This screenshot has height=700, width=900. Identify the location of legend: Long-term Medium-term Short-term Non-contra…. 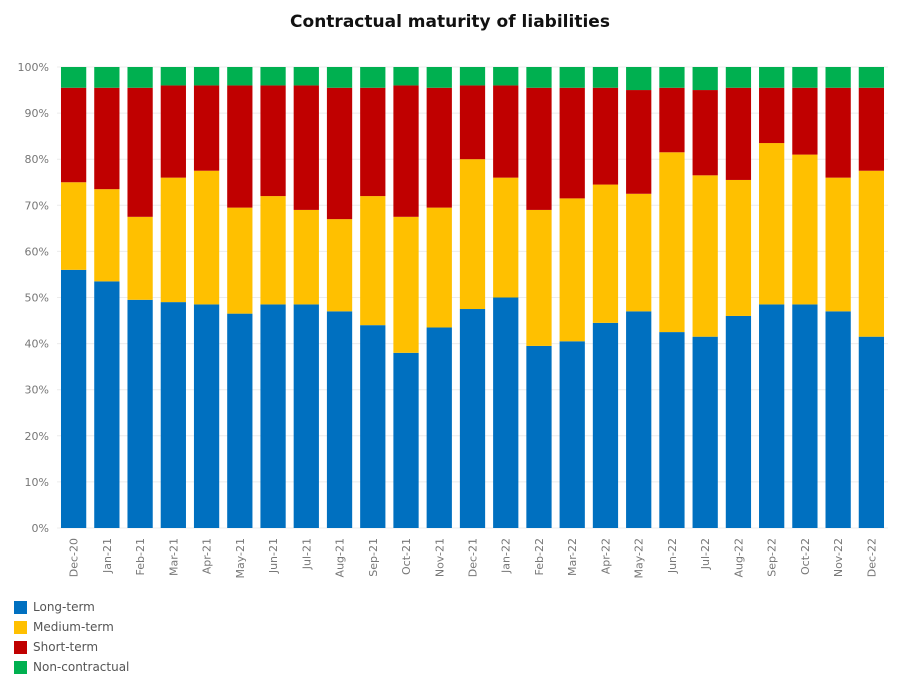
(71, 637).